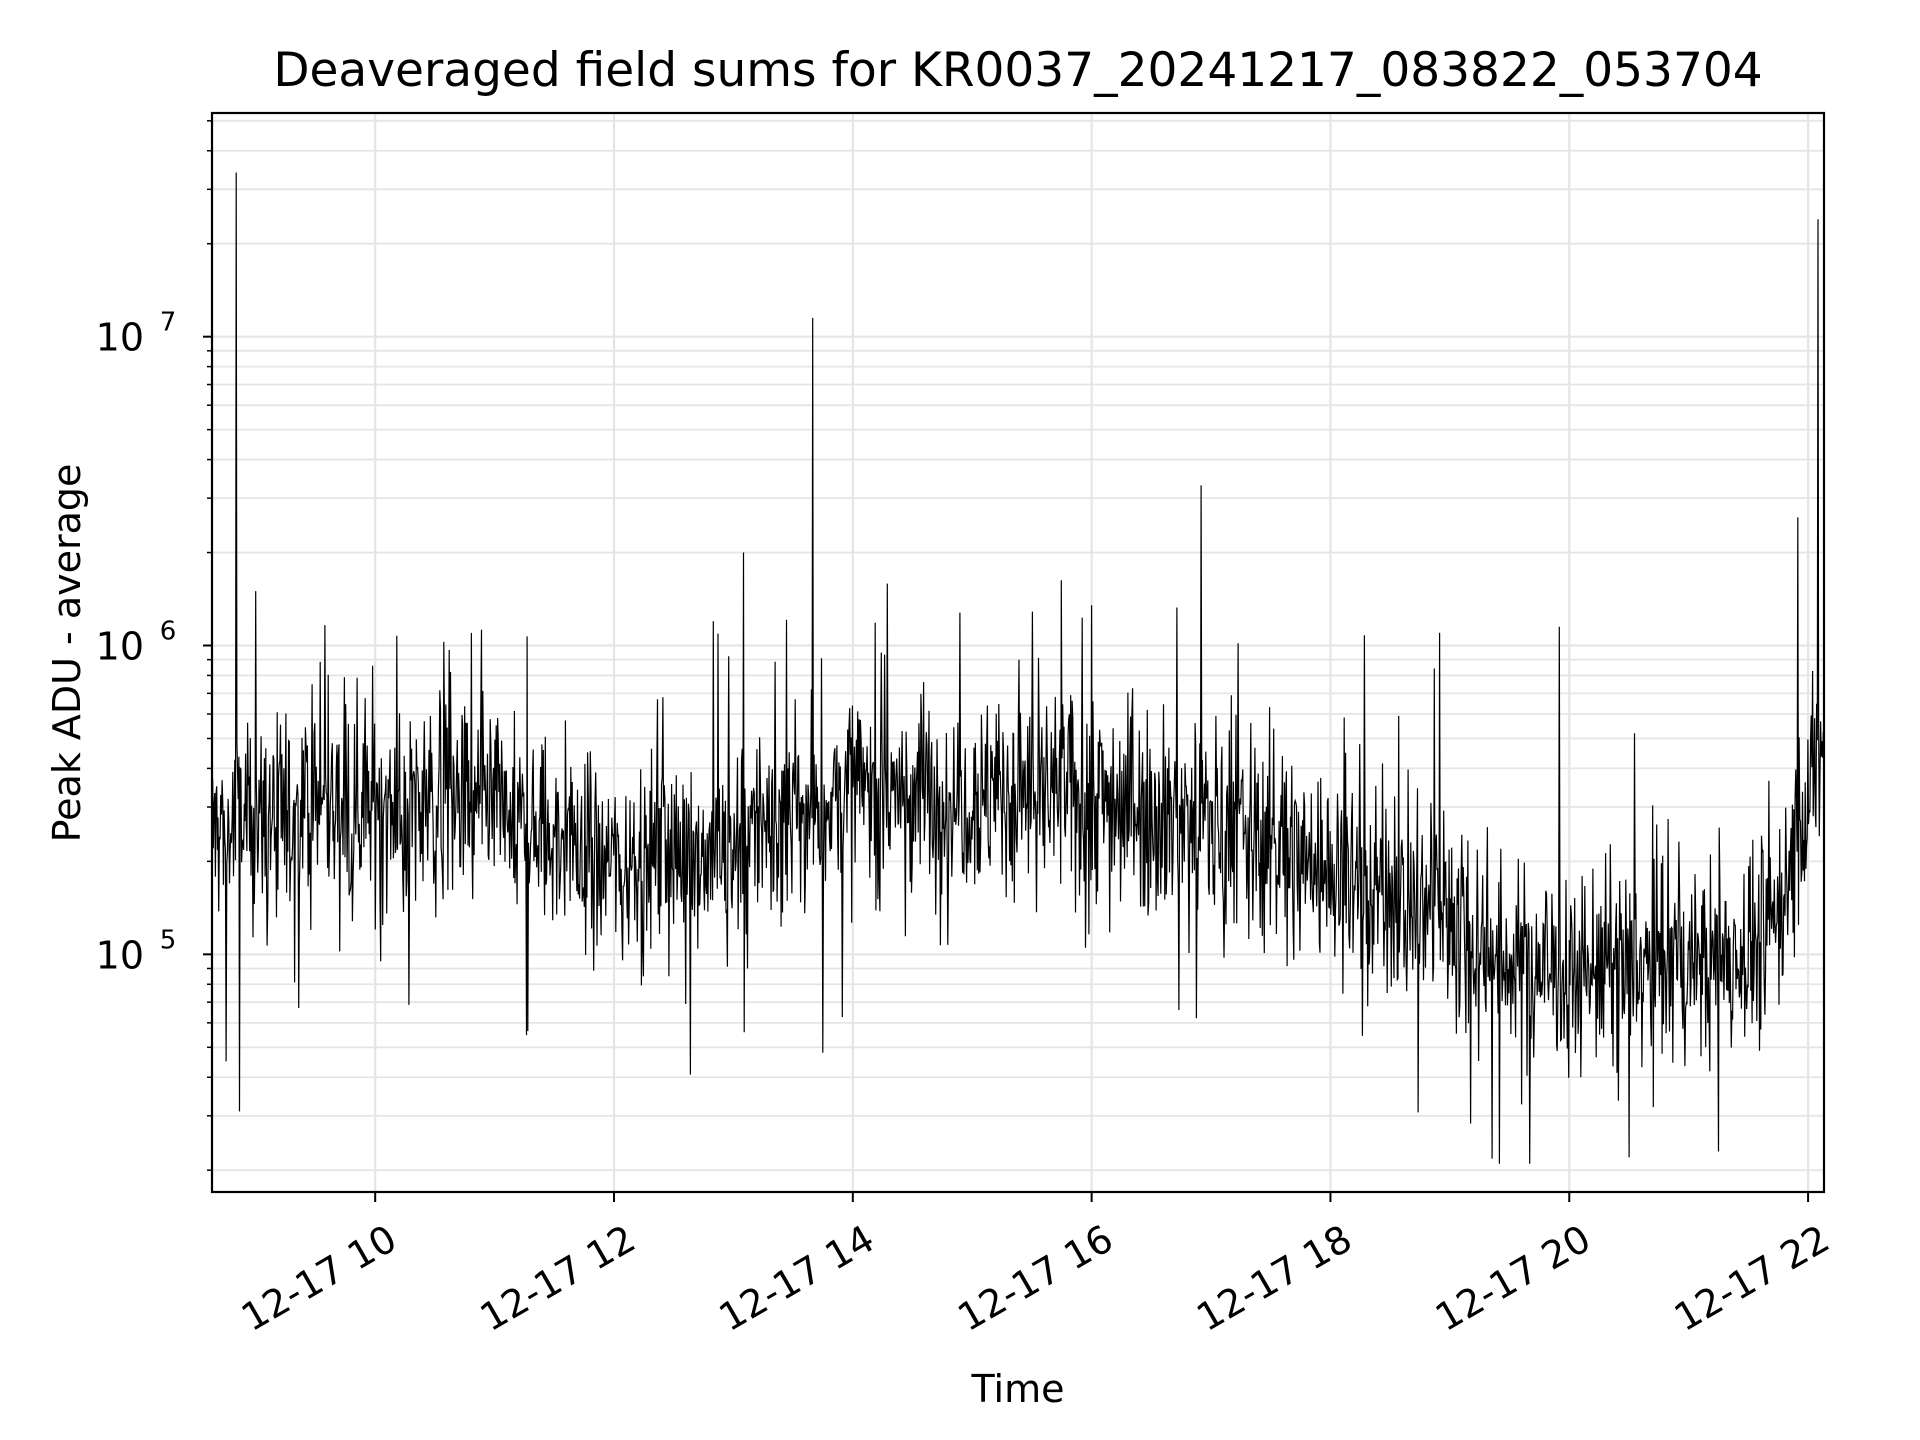  I want to click on x-tick-label: 12-17 14, so click(797, 1278).